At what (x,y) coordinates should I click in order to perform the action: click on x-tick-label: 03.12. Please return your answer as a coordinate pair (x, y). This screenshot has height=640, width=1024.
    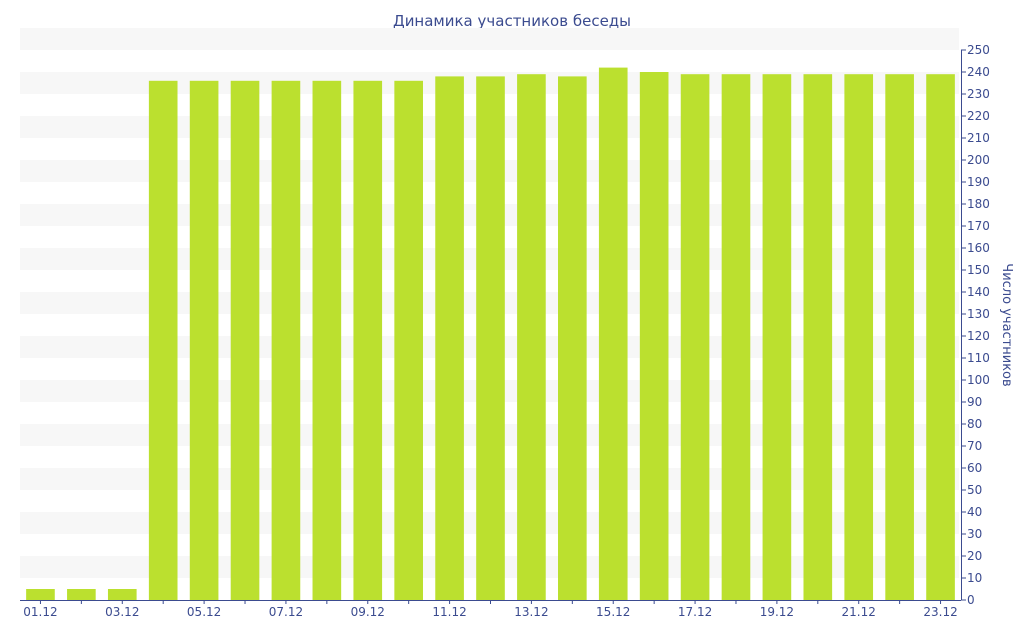
    Looking at the image, I should click on (122, 612).